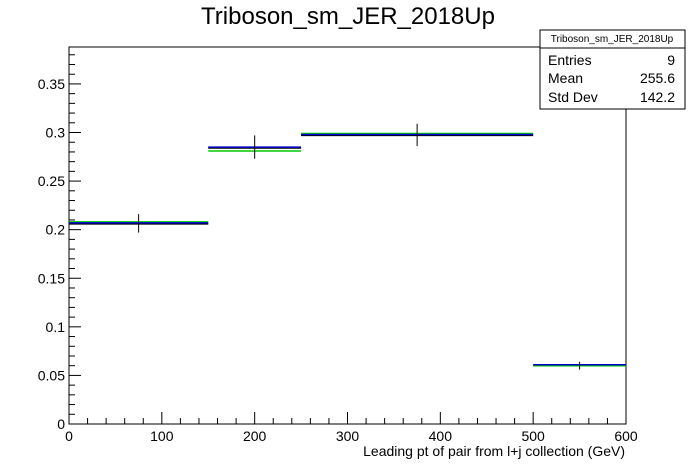 The height and width of the screenshot is (472, 696). I want to click on stats-stddev-value: 142.2, so click(657, 97).